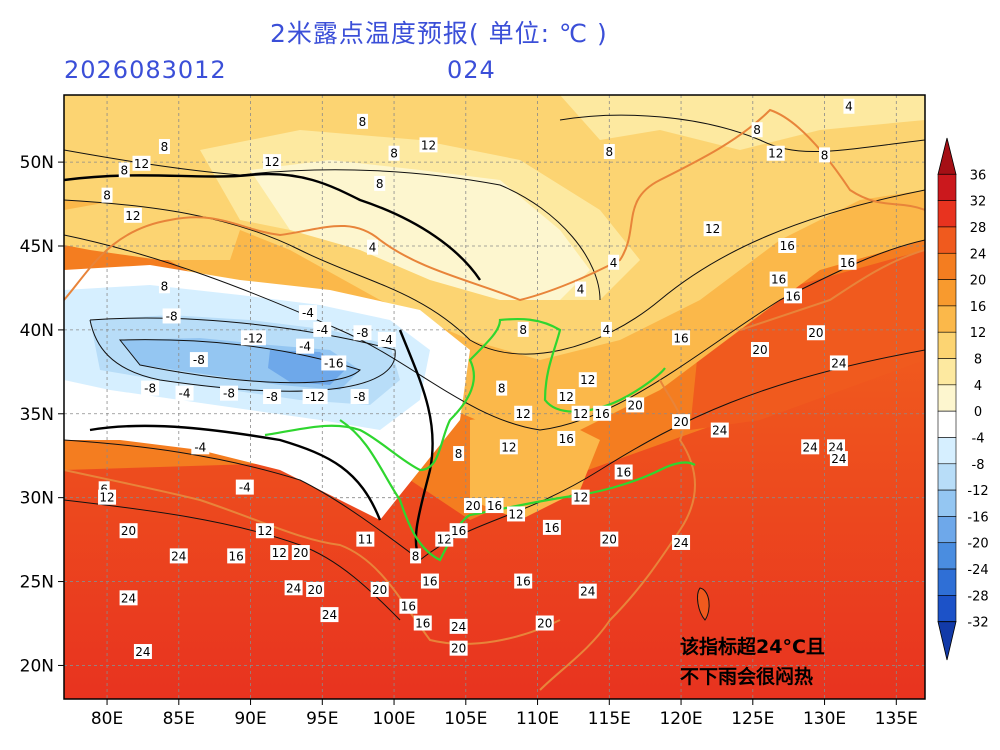 The image size is (1000, 750). I want to click on contour-label: -4, so click(200, 447).